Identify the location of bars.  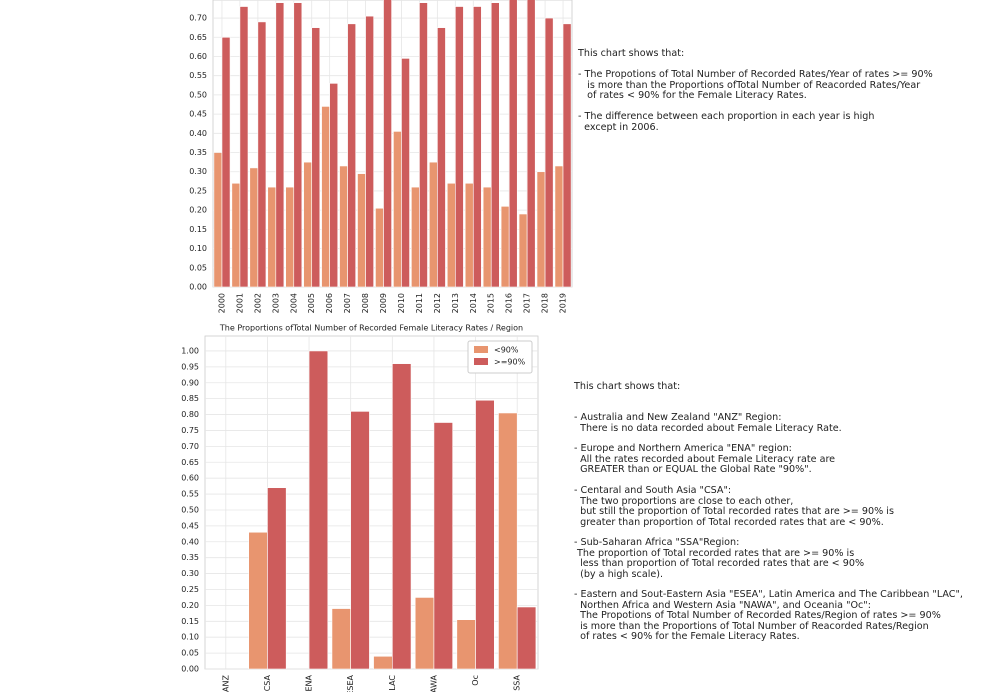
(392, 143).